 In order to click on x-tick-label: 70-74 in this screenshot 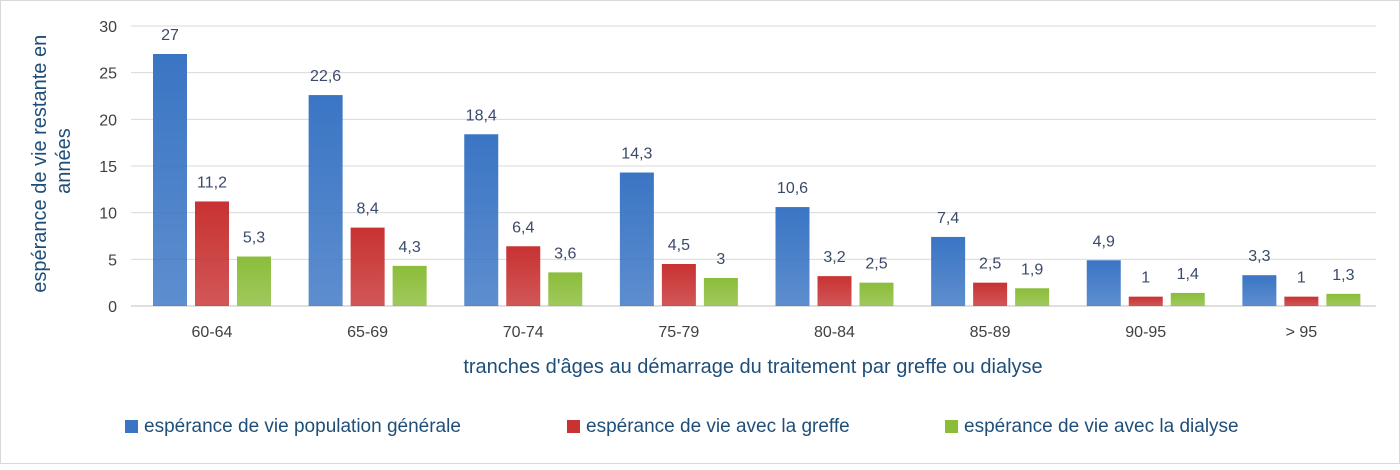, I will do `click(523, 332)`.